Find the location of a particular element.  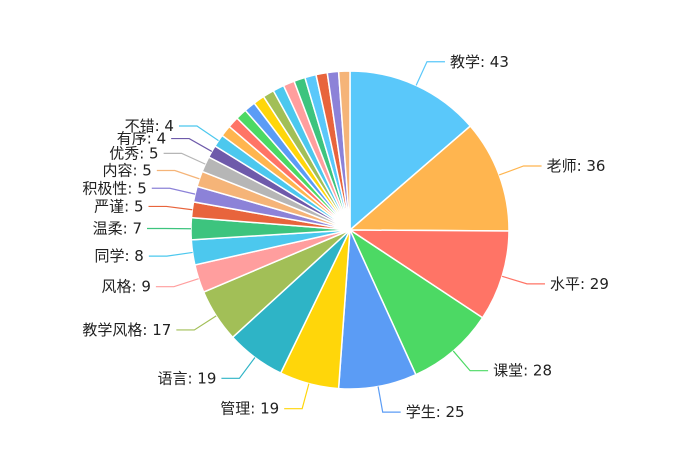

slice-label-8: 风格: 9 is located at coordinates (126, 287).